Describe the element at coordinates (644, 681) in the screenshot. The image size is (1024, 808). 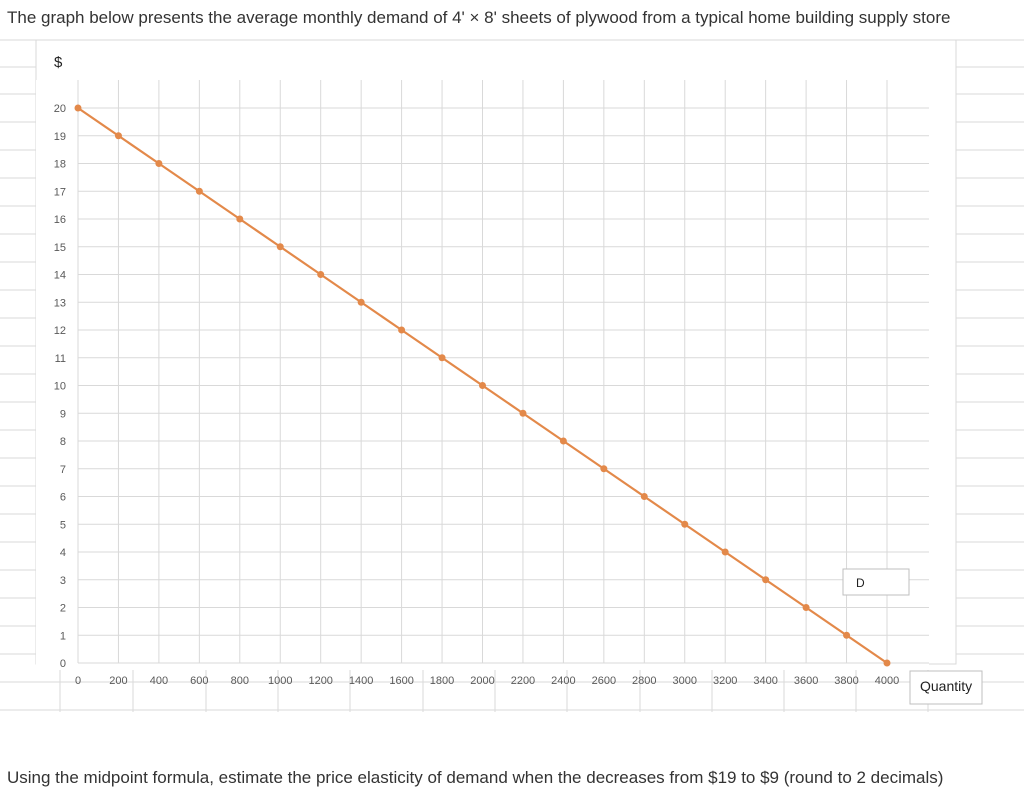
I see `x-tick-label: 2800` at that location.